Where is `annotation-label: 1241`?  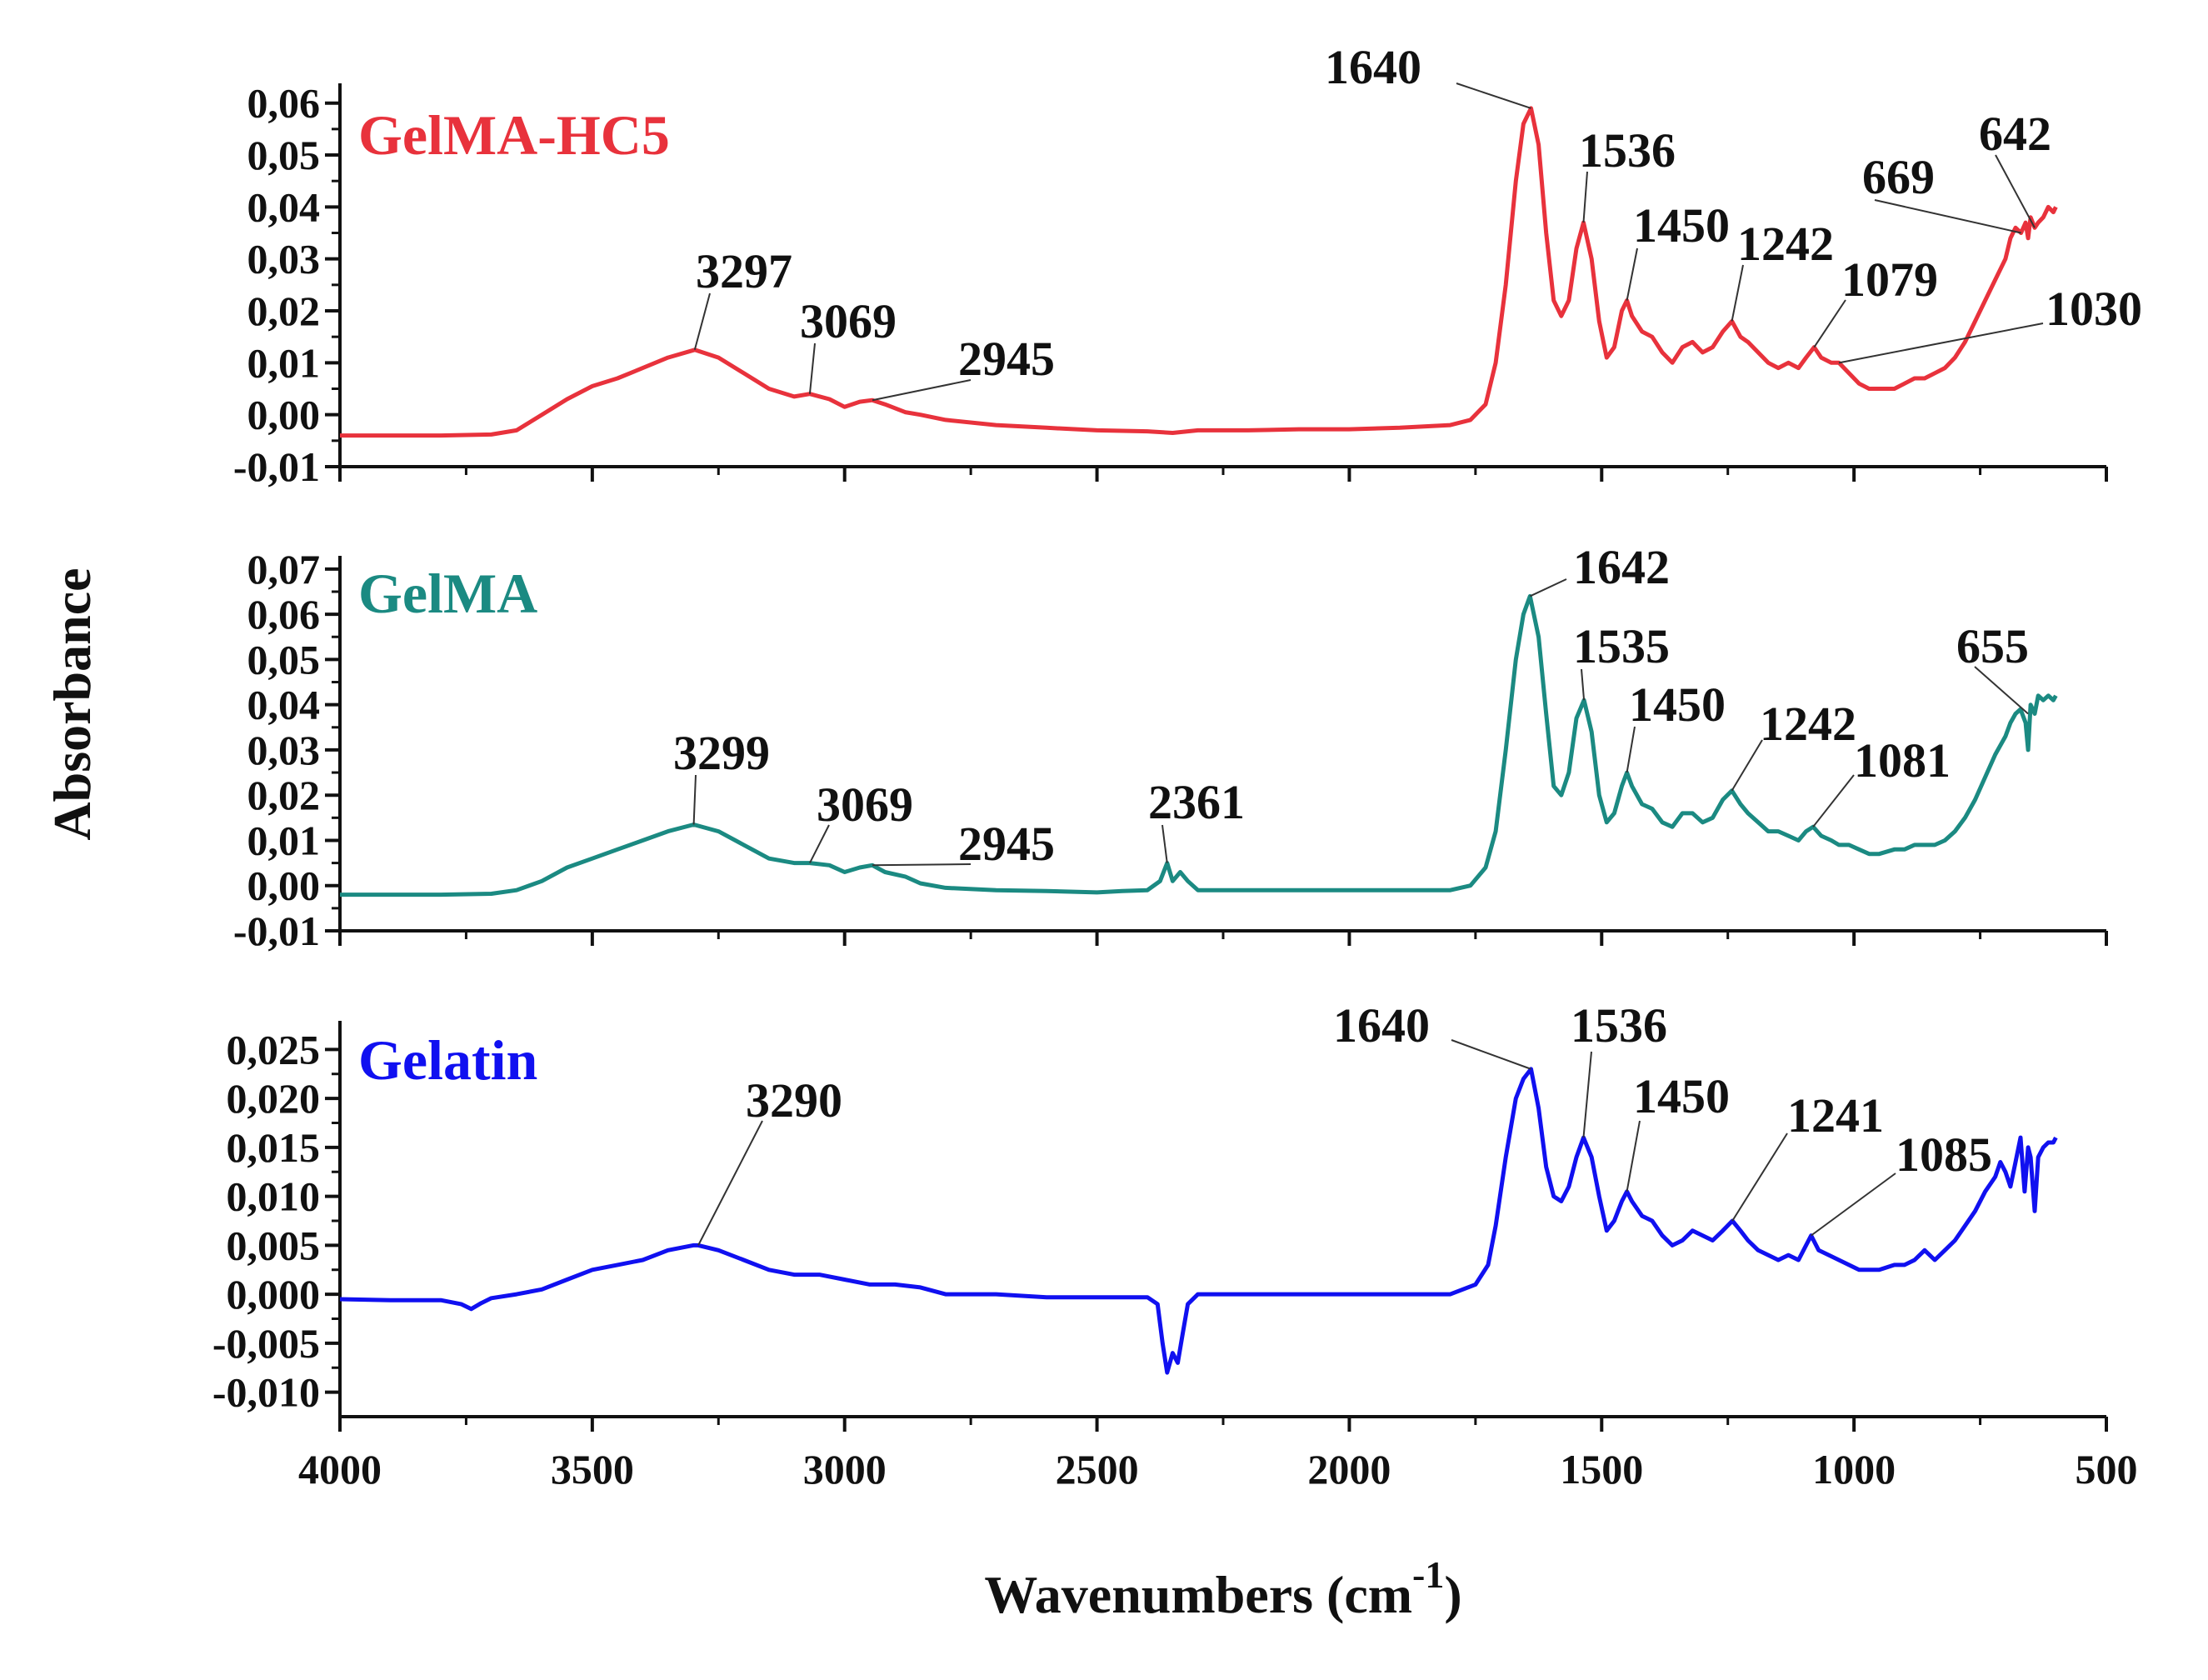
annotation-label: 1241 is located at coordinates (1835, 1115).